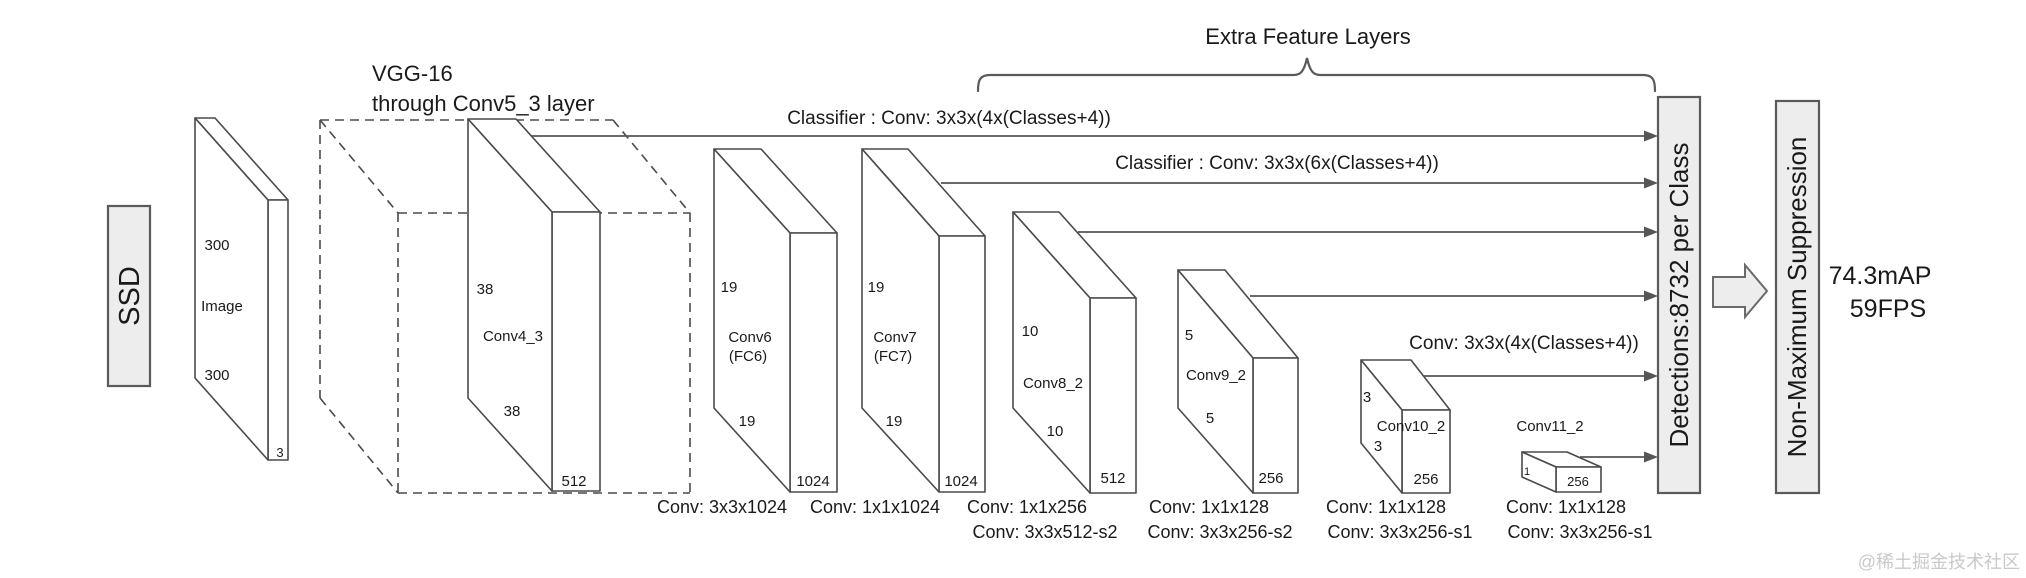  I want to click on conv8_2-name: Conv8_2, so click(1053, 383).